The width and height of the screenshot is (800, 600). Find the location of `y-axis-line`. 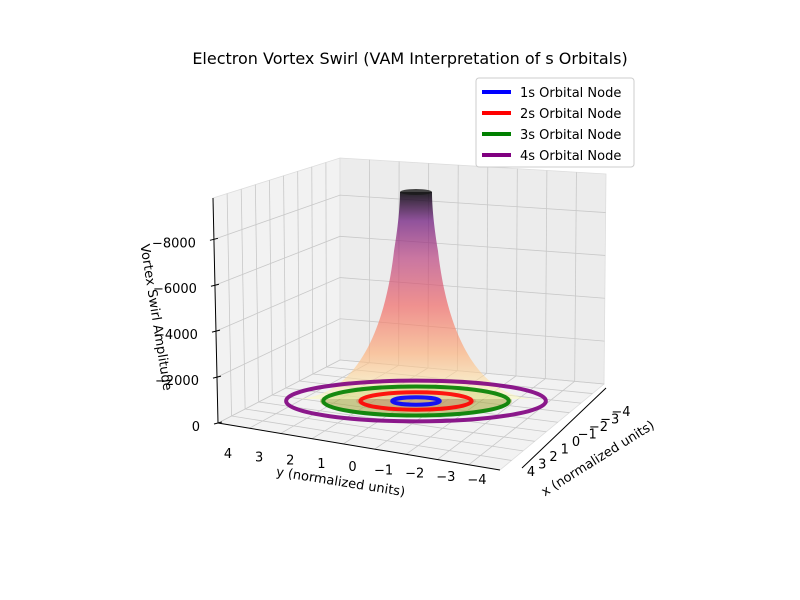

y-axis-line is located at coordinates (359, 446).